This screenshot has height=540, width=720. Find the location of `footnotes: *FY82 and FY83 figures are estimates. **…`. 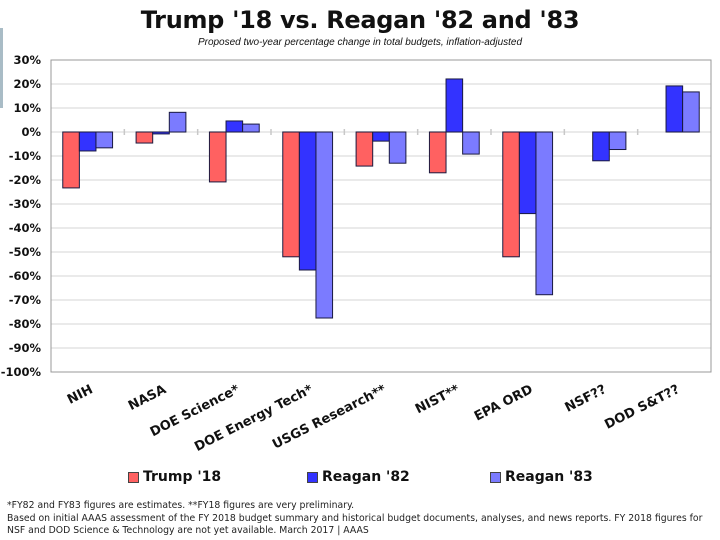

footnotes: *FY82 and FY83 figures are estimates. **… is located at coordinates (362, 519).